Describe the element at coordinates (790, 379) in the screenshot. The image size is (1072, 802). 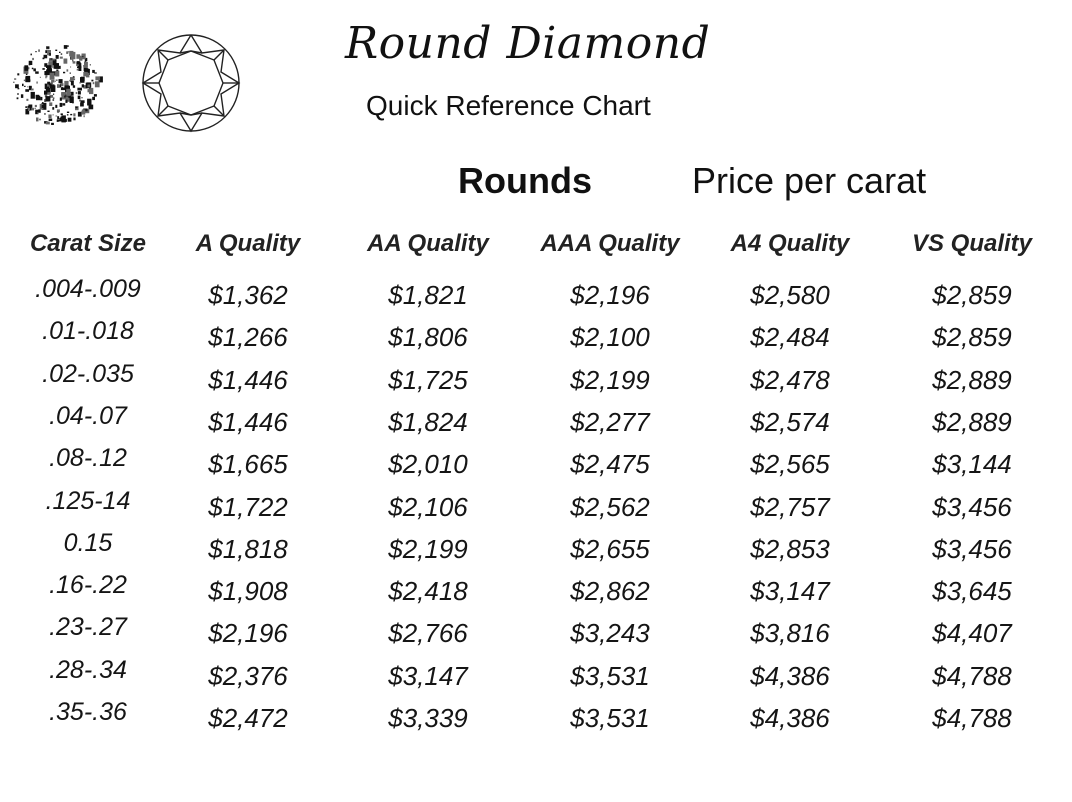
I see `price-cell: $2,478` at that location.